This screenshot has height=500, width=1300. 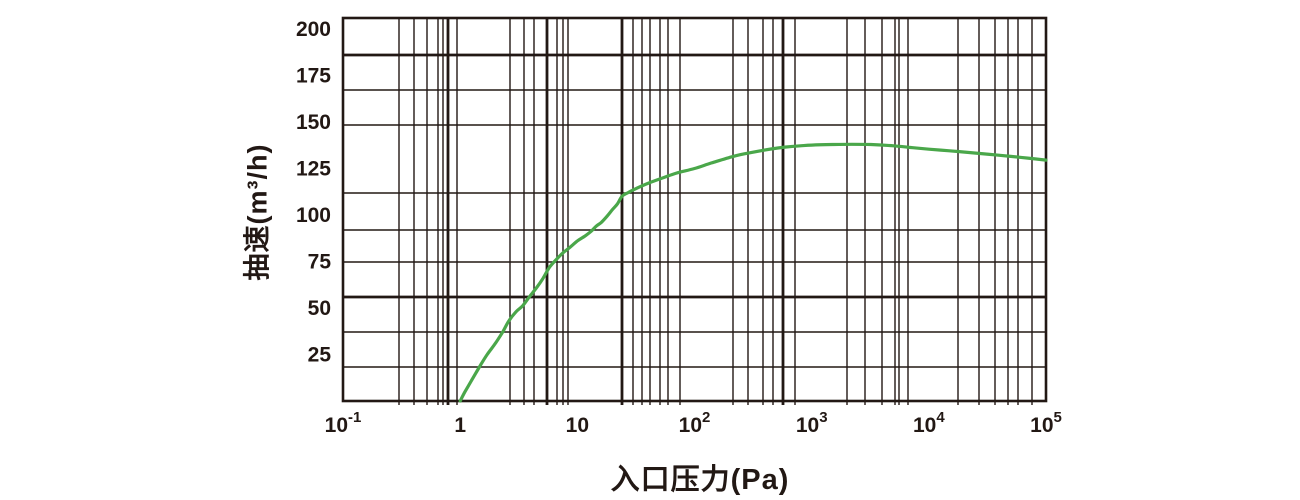 What do you see at coordinates (313, 29) in the screenshot?
I see `y-tick-label: 200` at bounding box center [313, 29].